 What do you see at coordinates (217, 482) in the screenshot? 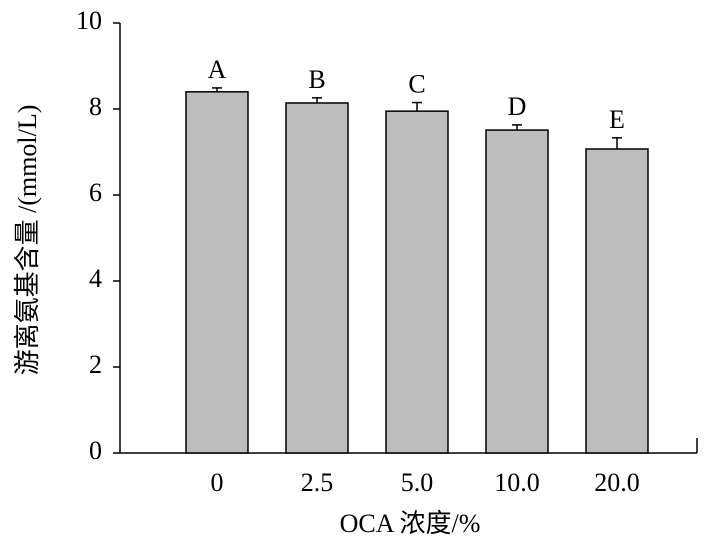
I see `x-tick-label: 0` at bounding box center [217, 482].